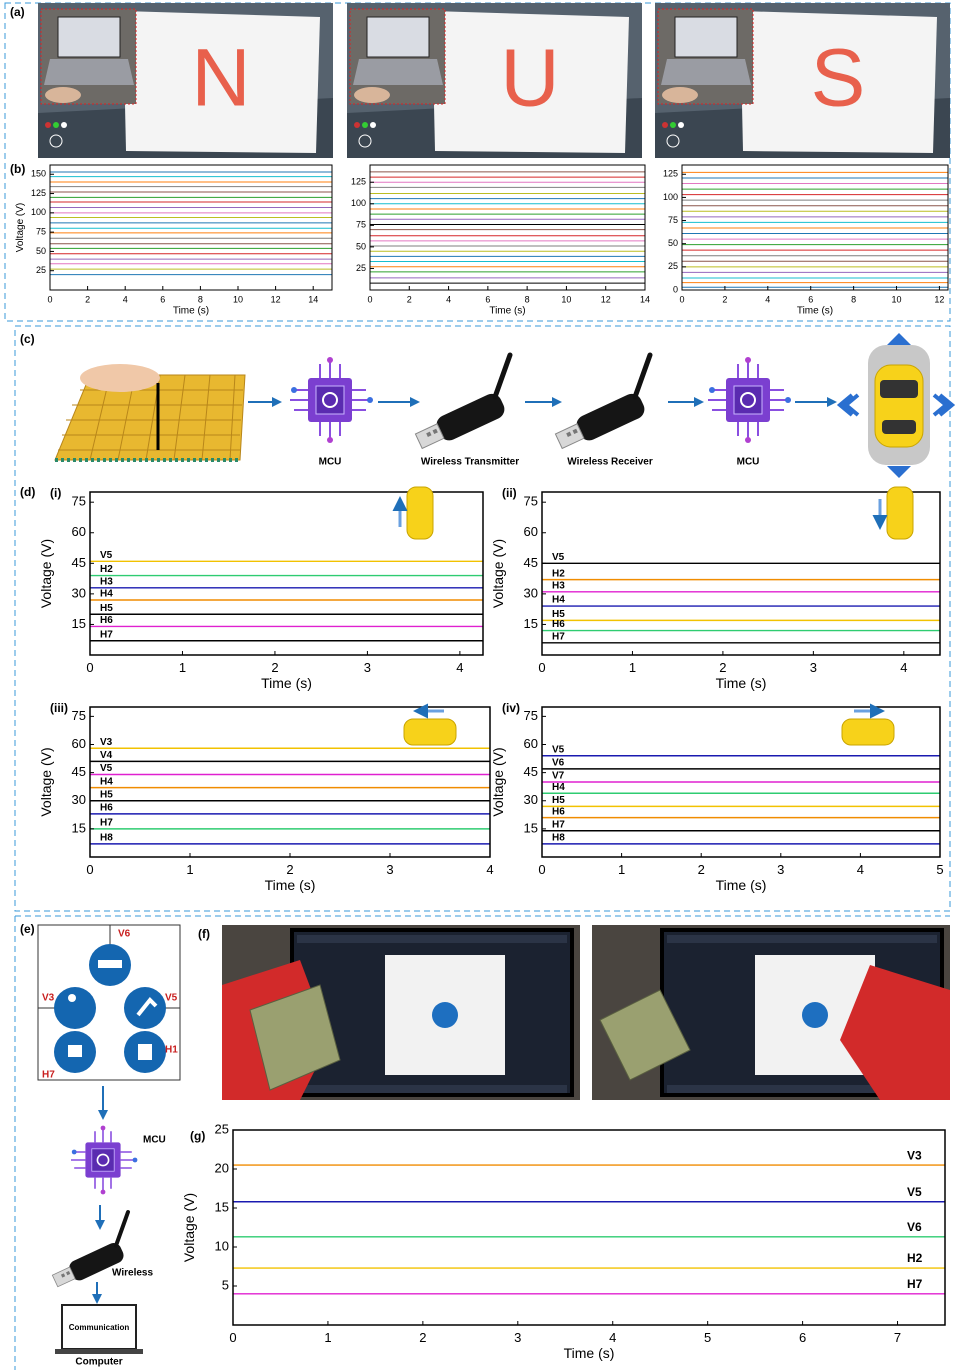 The width and height of the screenshot is (955, 1370). Describe the element at coordinates (41, 232) in the screenshot. I see `y-tick-label: 75` at that location.